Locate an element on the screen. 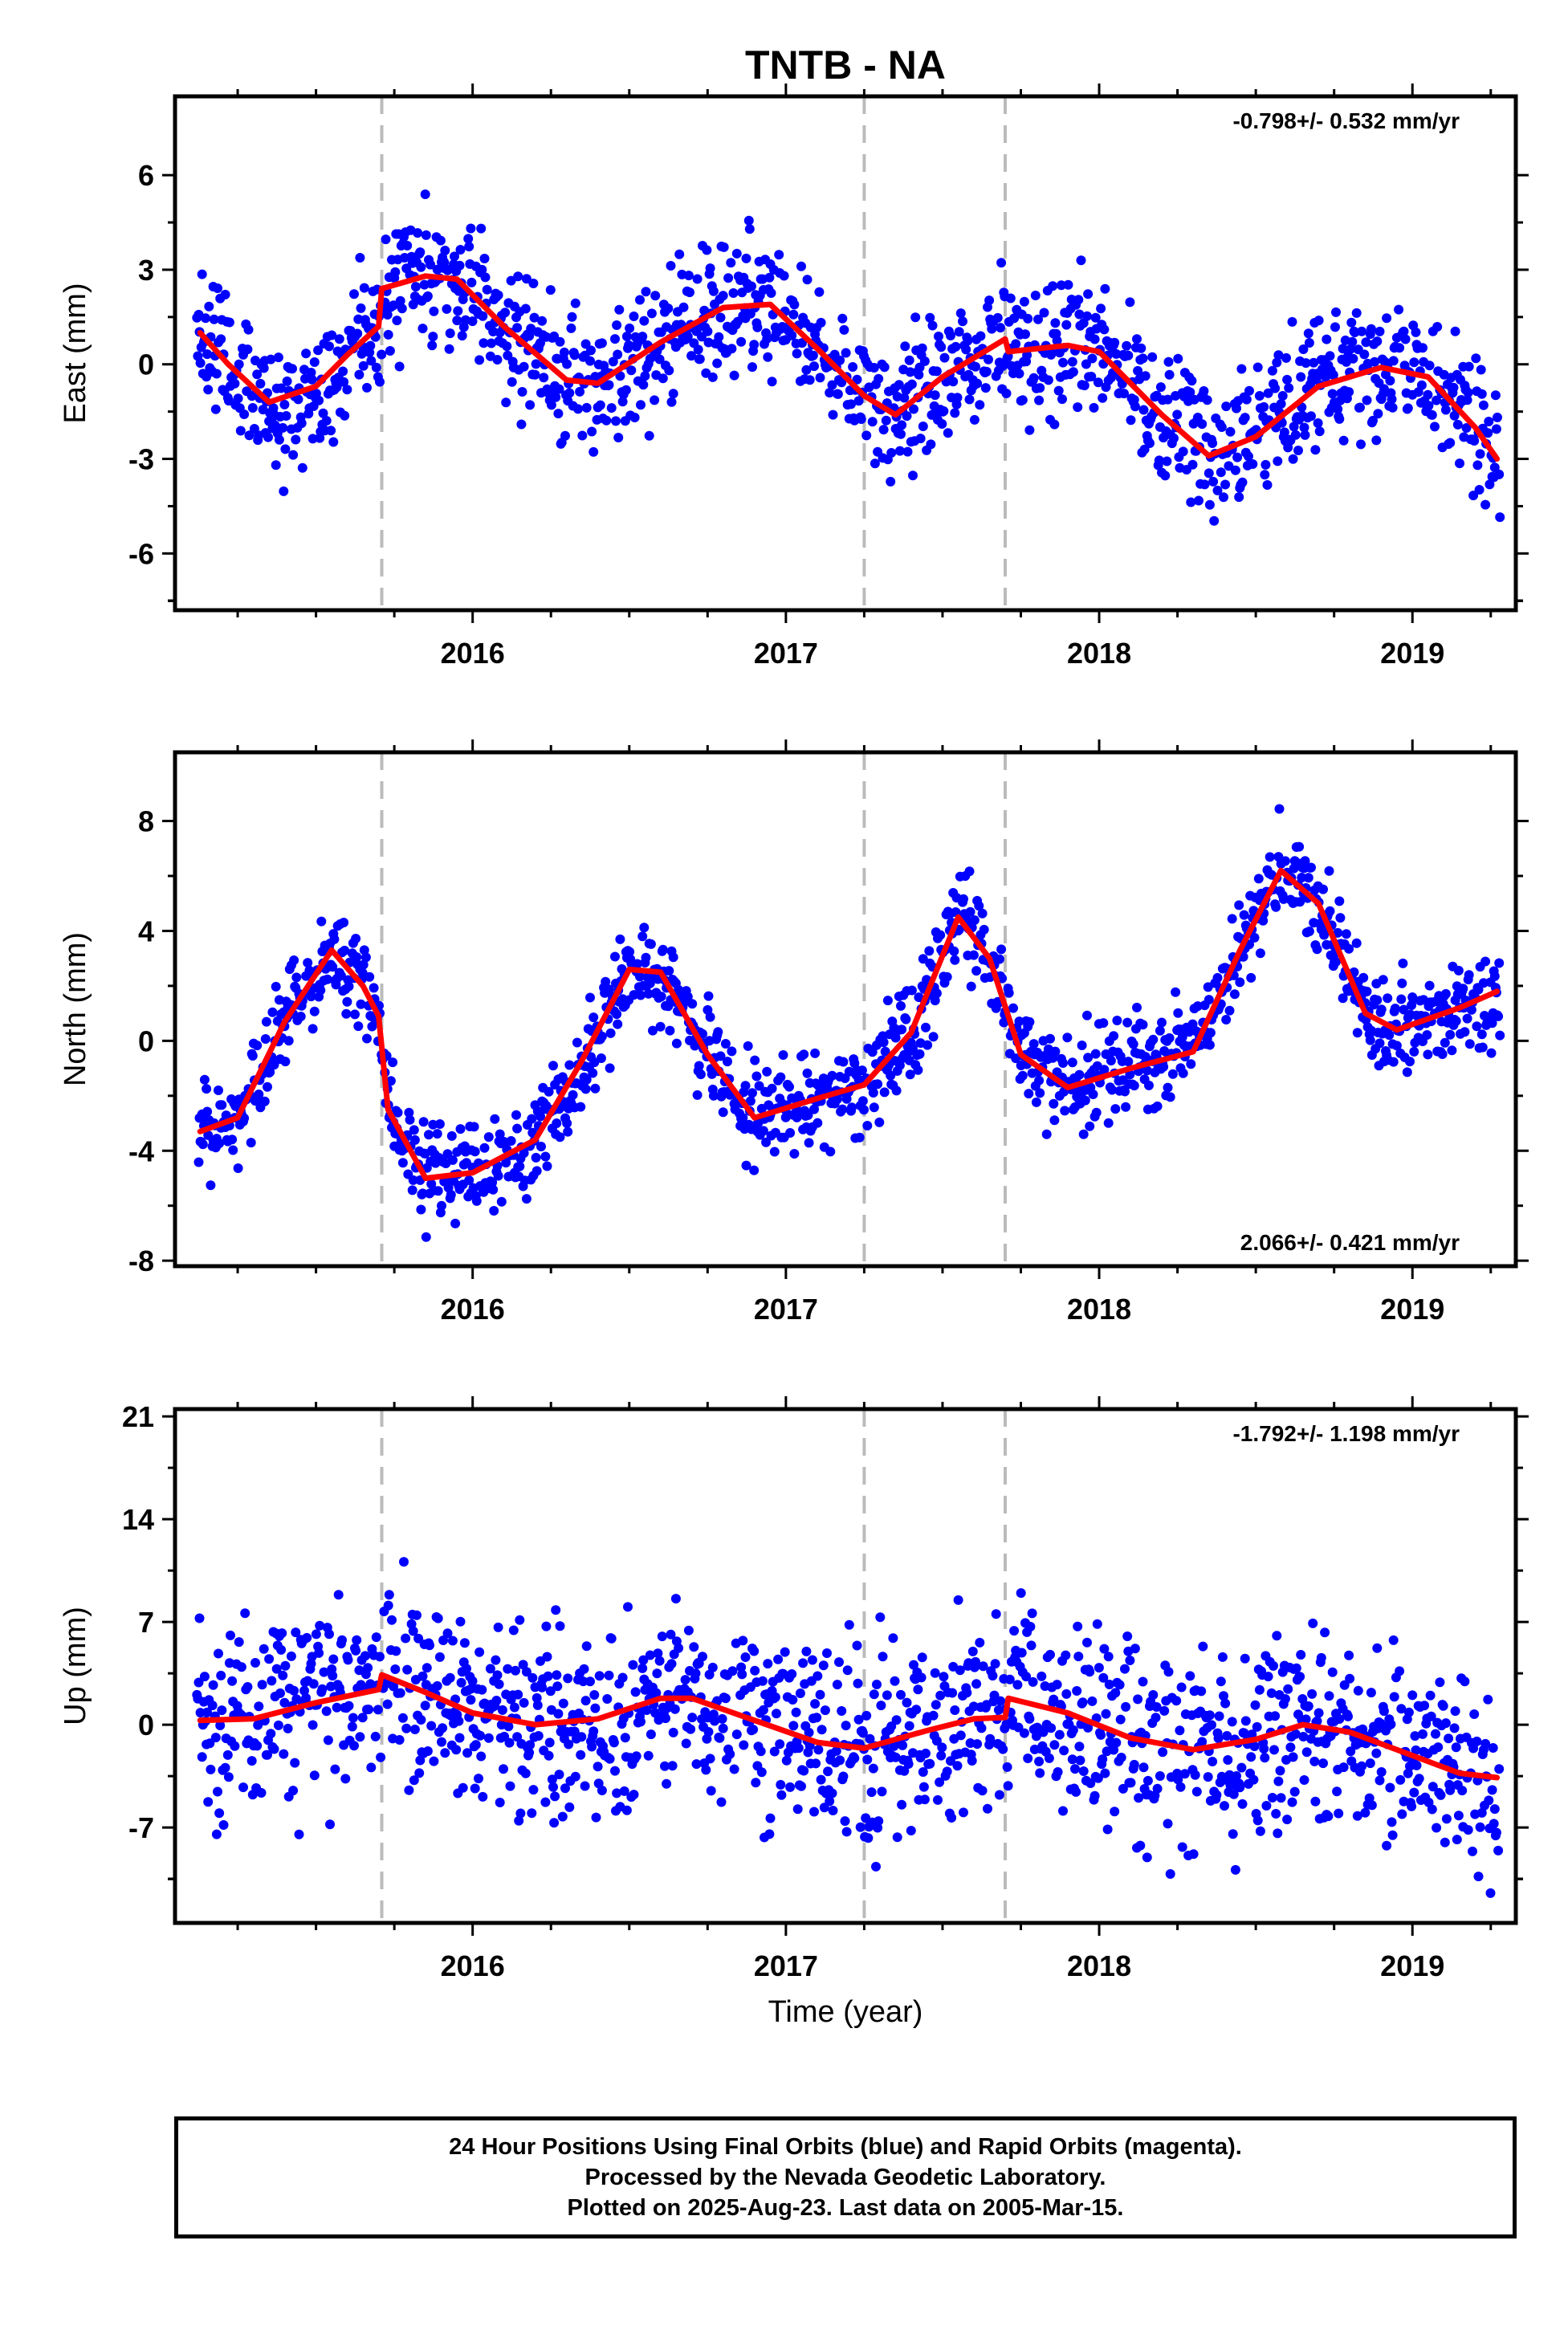 This screenshot has width=1568, height=2330. north-y-tick-label: -4 is located at coordinates (141, 1150).